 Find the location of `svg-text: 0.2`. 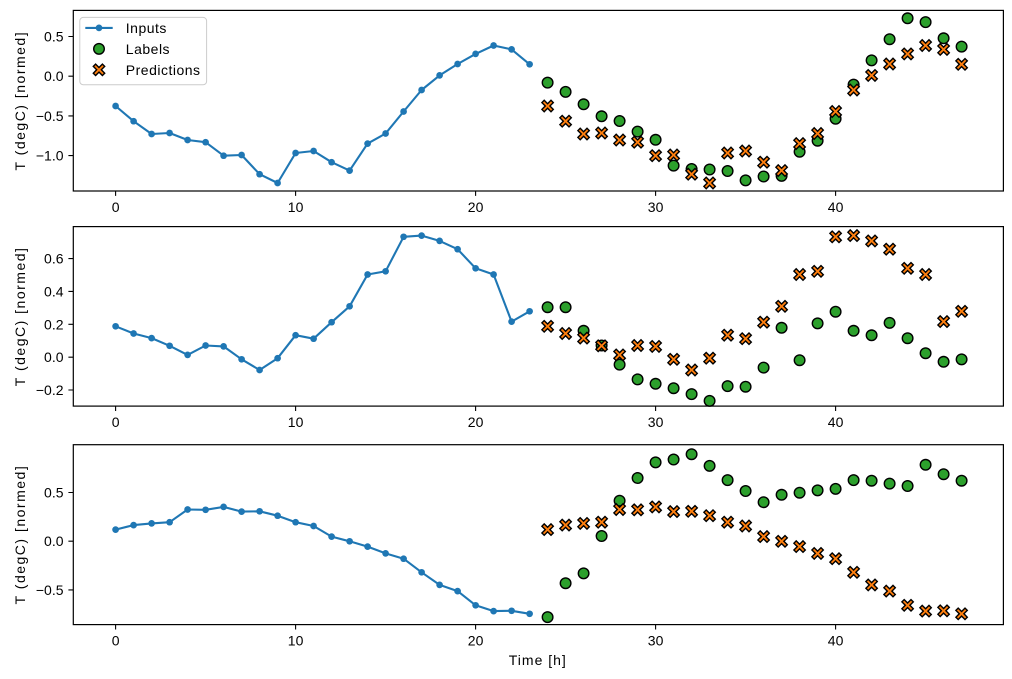

svg-text: 0.2 is located at coordinates (54, 324).